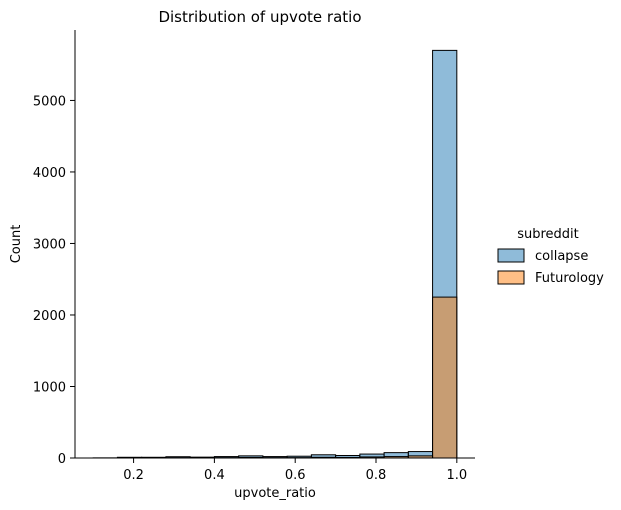  I want to click on x-axis-title: upvote_ratio, so click(275, 493).